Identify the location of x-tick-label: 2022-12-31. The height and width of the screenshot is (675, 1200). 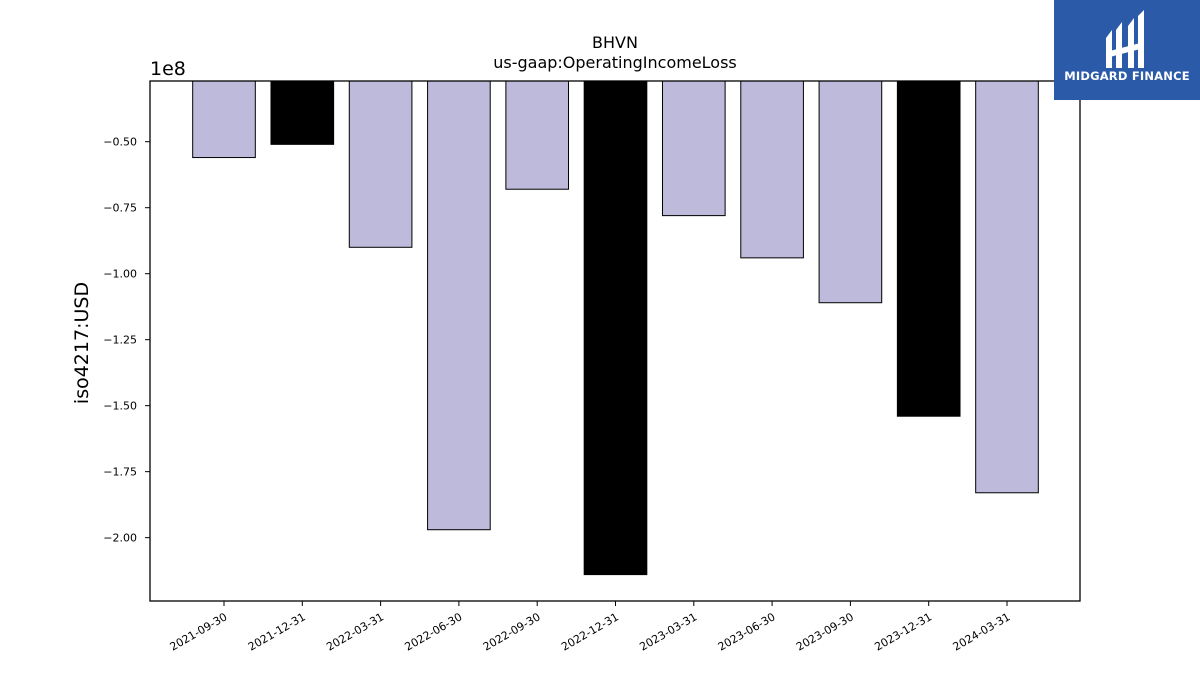
(590, 631).